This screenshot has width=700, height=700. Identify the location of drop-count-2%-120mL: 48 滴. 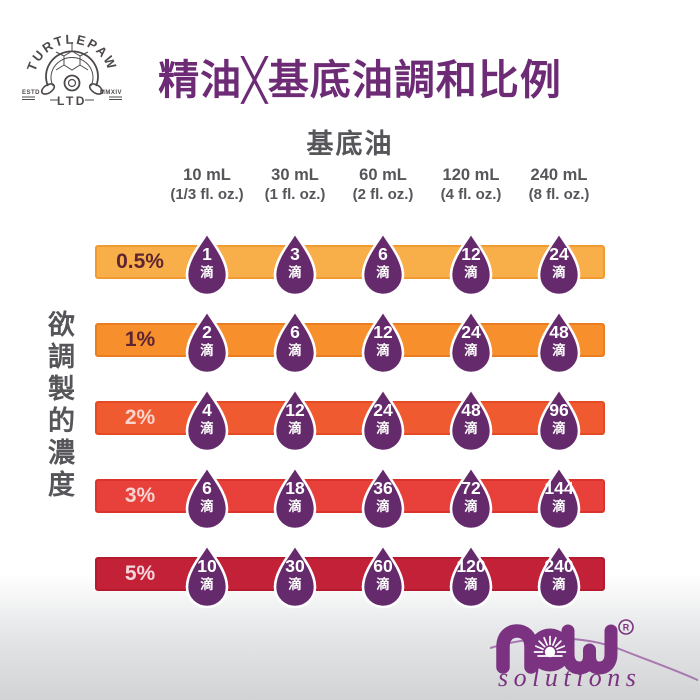
(471, 420).